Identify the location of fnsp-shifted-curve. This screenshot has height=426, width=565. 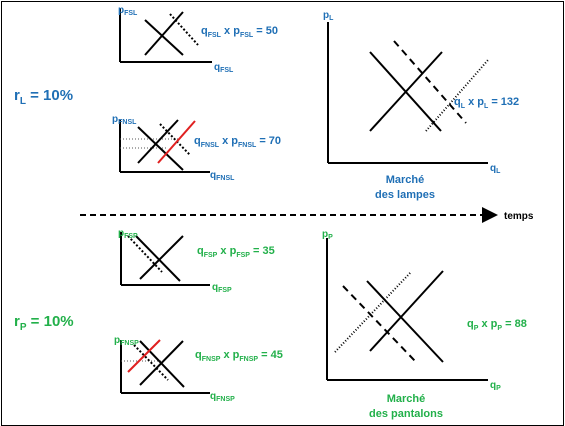
(151, 362).